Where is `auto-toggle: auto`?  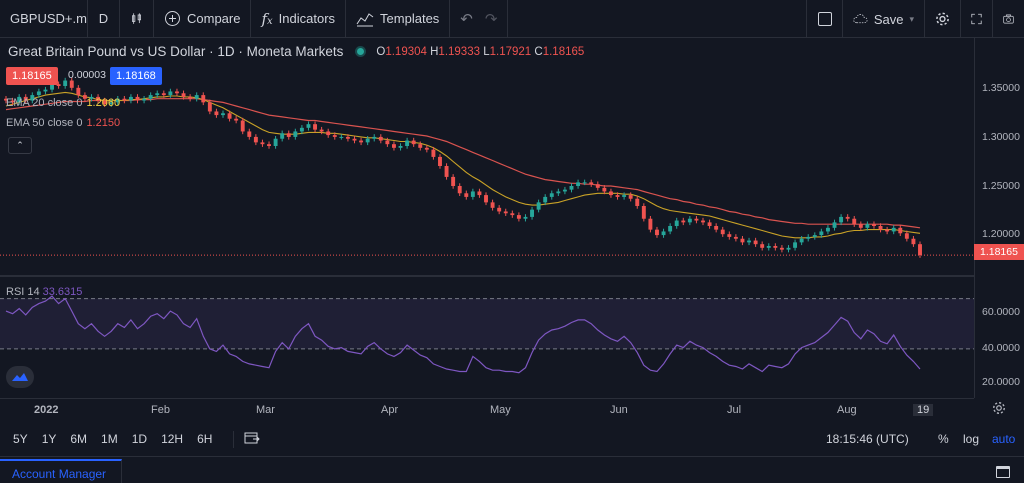 auto-toggle: auto is located at coordinates (1004, 439).